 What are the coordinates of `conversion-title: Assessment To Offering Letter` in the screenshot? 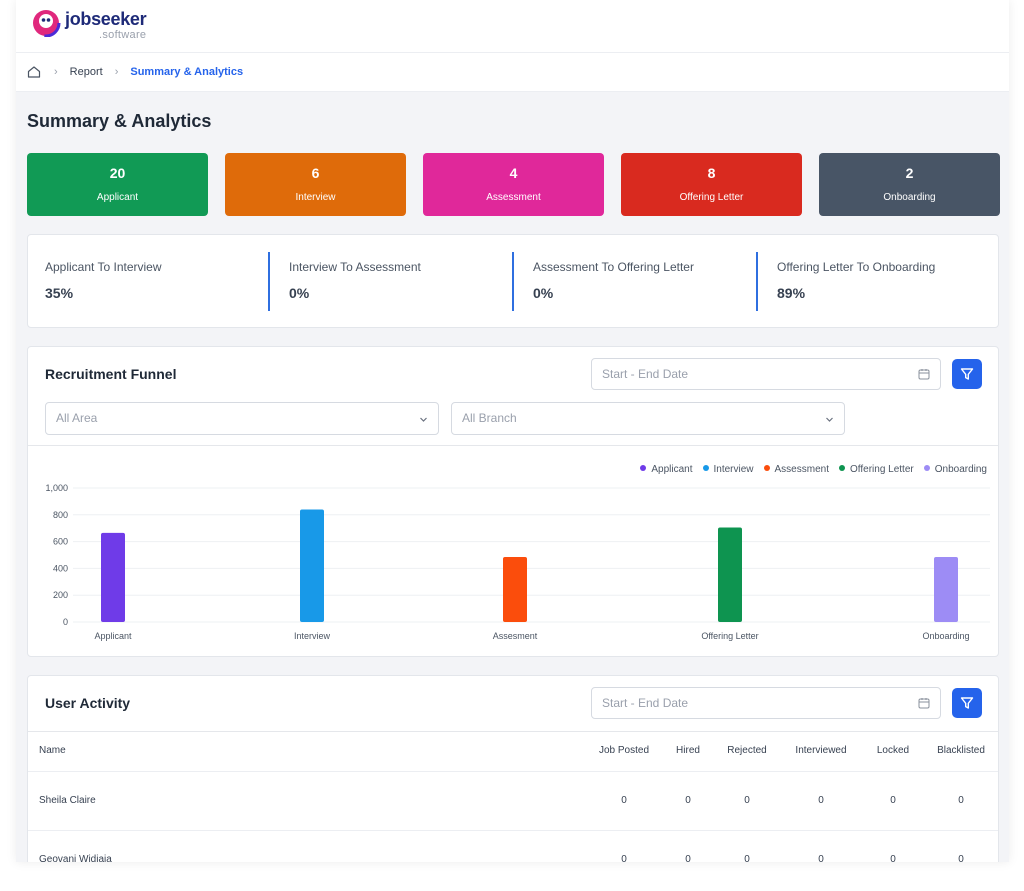 It's located at (613, 267).